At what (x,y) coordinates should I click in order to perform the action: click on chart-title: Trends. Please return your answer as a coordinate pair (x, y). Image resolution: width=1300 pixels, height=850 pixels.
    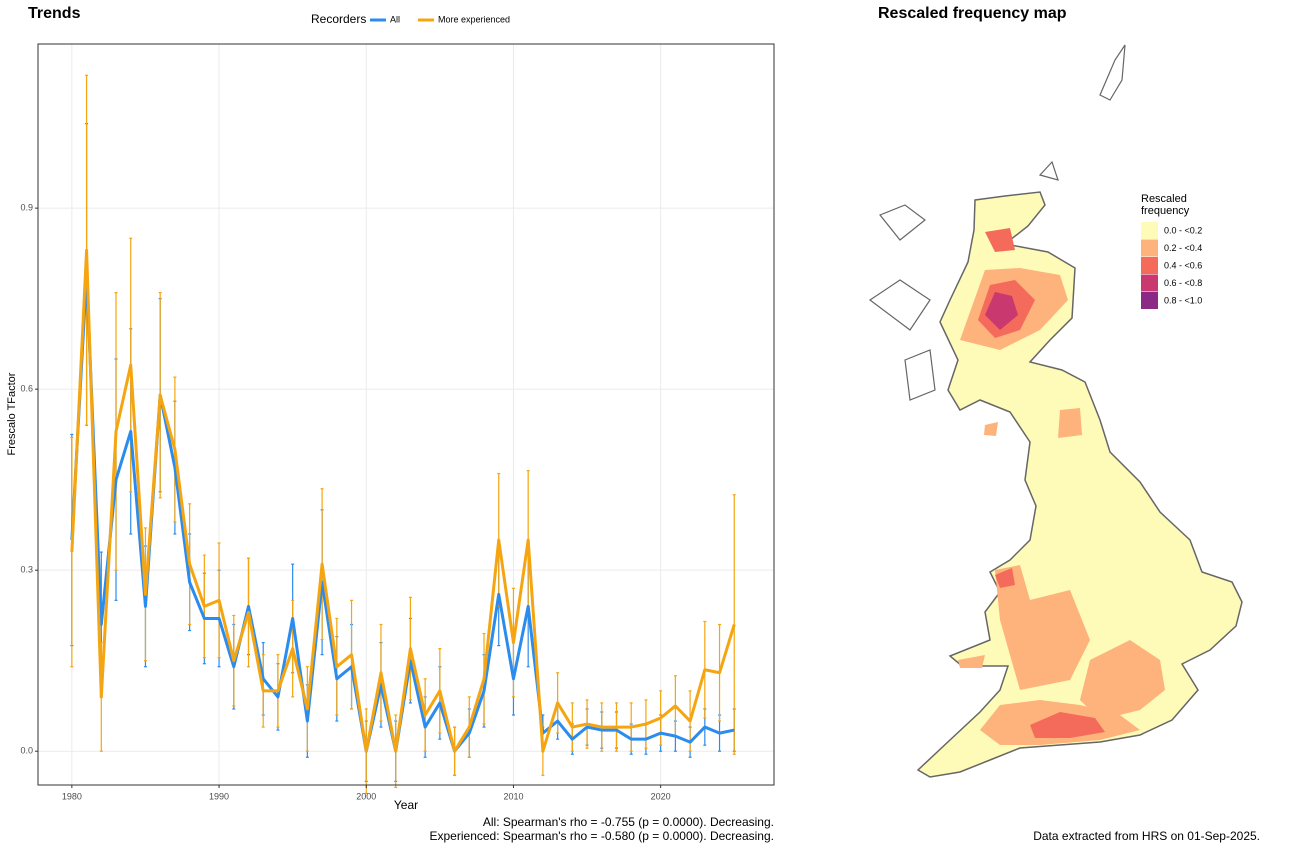
    Looking at the image, I should click on (54, 13).